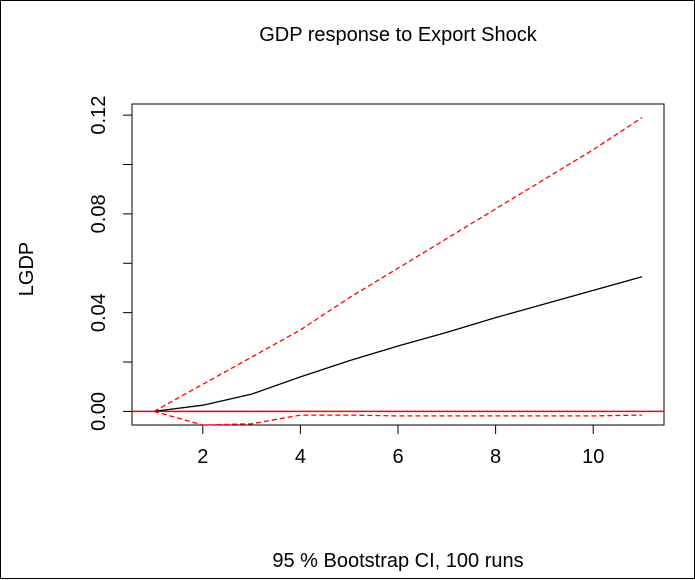 The image size is (695, 580). What do you see at coordinates (495, 457) in the screenshot?
I see `x-tick-label: 8` at bounding box center [495, 457].